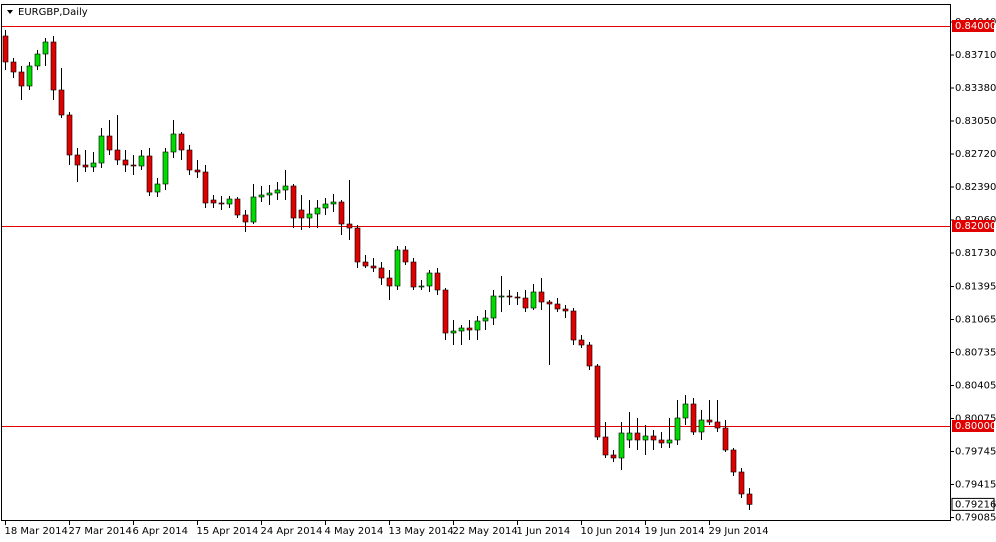 This screenshot has width=996, height=542. What do you see at coordinates (975, 121) in the screenshot?
I see `y-tick-label: 0.83050` at bounding box center [975, 121].